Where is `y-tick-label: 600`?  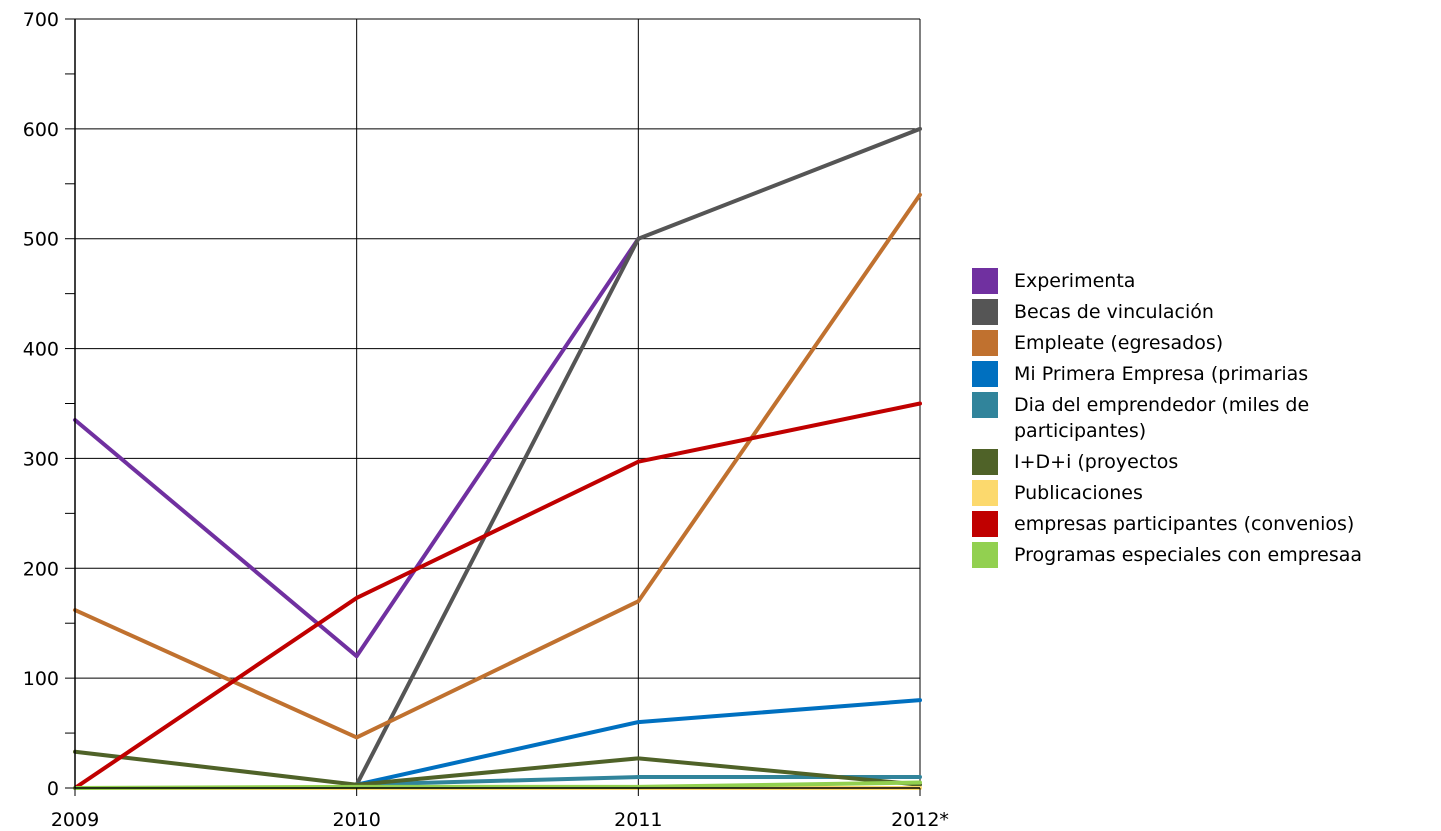
y-tick-label: 600 is located at coordinates (41, 130).